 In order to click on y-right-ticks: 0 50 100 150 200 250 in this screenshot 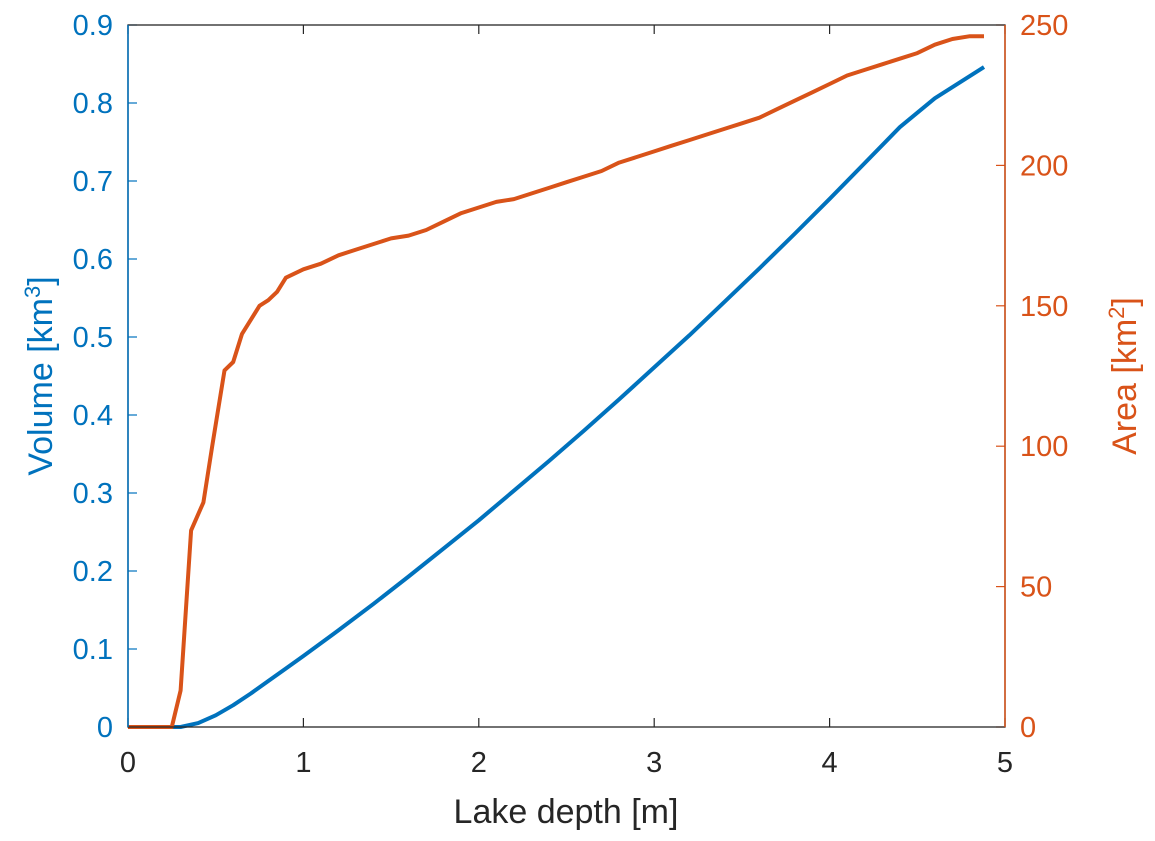, I will do `click(1032, 377)`.